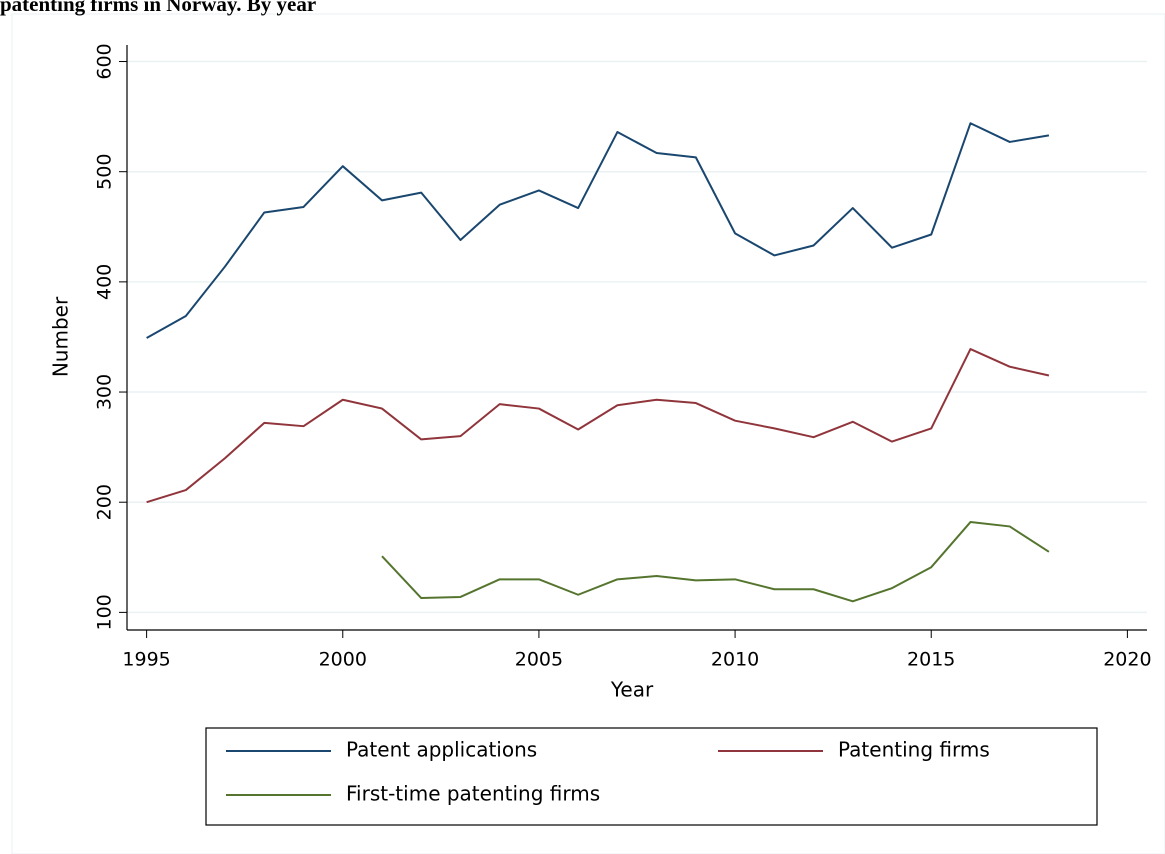  Describe the element at coordinates (146, 660) in the screenshot. I see `x-tick-label: 1995` at that location.